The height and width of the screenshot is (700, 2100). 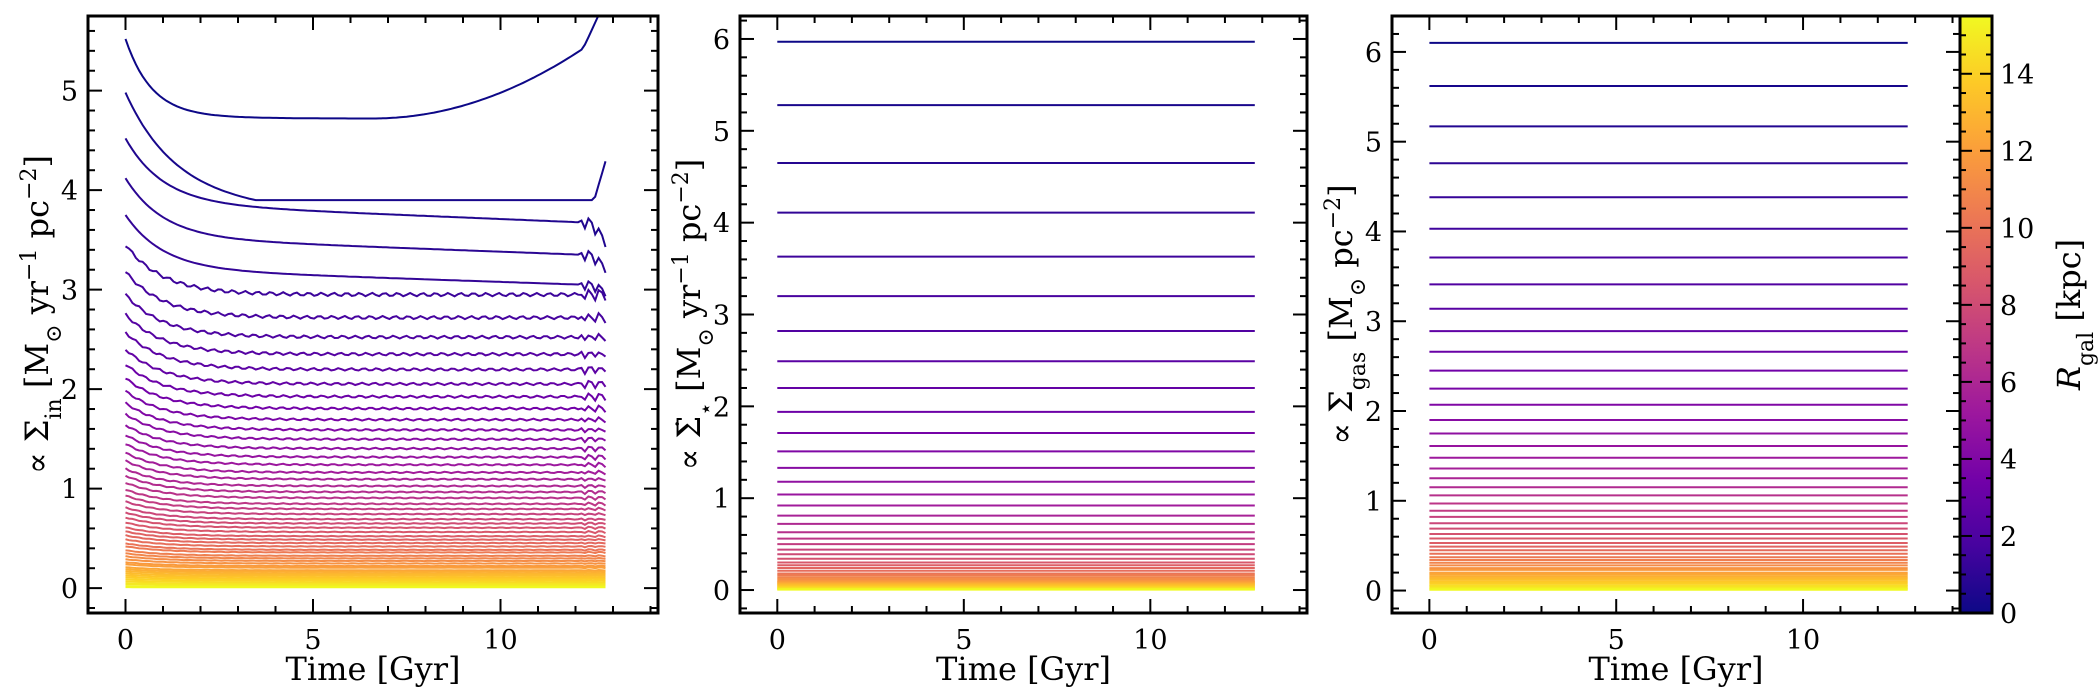 What do you see at coordinates (2017, 152) in the screenshot?
I see `colorbar-tick-label: 12` at bounding box center [2017, 152].